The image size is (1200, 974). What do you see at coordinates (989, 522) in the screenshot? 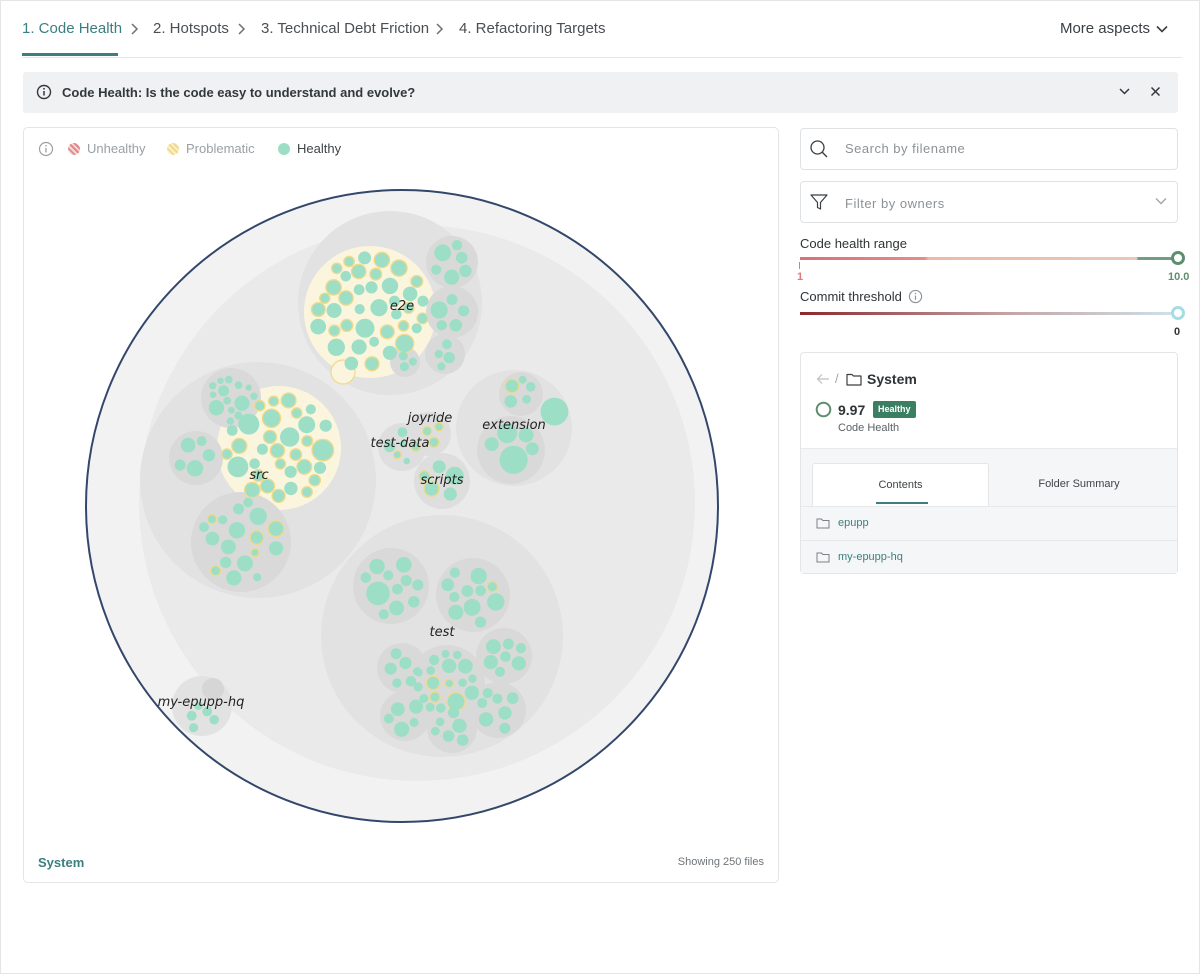
I see `list-item: epupp` at bounding box center [989, 522].